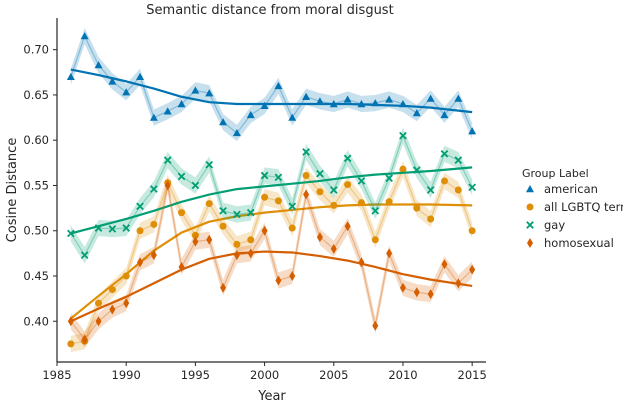 The width and height of the screenshot is (623, 406). What do you see at coordinates (472, 375) in the screenshot?
I see `x-tick-label: 2015` at bounding box center [472, 375].